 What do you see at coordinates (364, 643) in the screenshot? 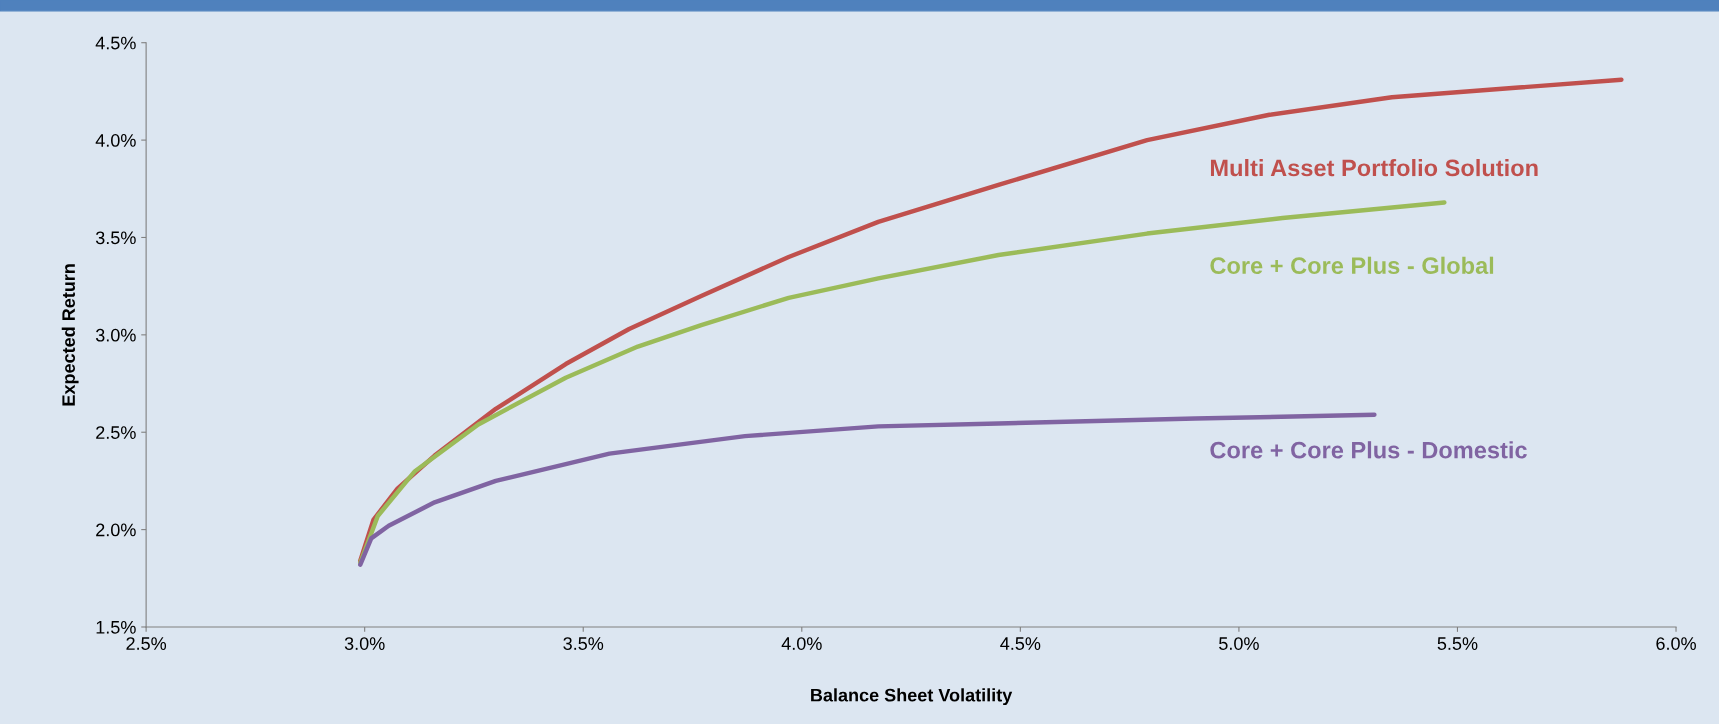
I see `x-tick-label: 3.0%` at bounding box center [364, 643].